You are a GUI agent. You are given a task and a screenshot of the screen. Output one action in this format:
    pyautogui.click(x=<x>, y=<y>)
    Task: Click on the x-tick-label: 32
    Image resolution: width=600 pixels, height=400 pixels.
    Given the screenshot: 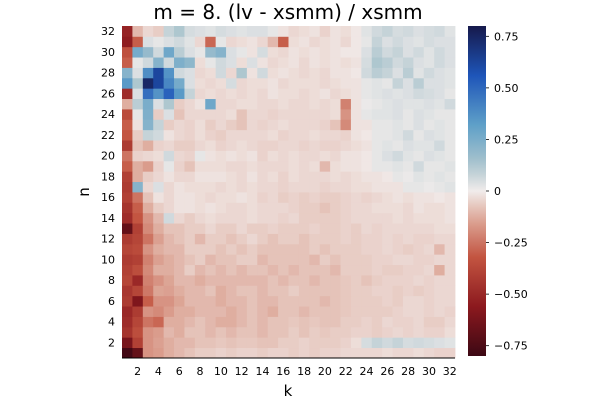 What is the action you would take?
    pyautogui.click(x=450, y=371)
    